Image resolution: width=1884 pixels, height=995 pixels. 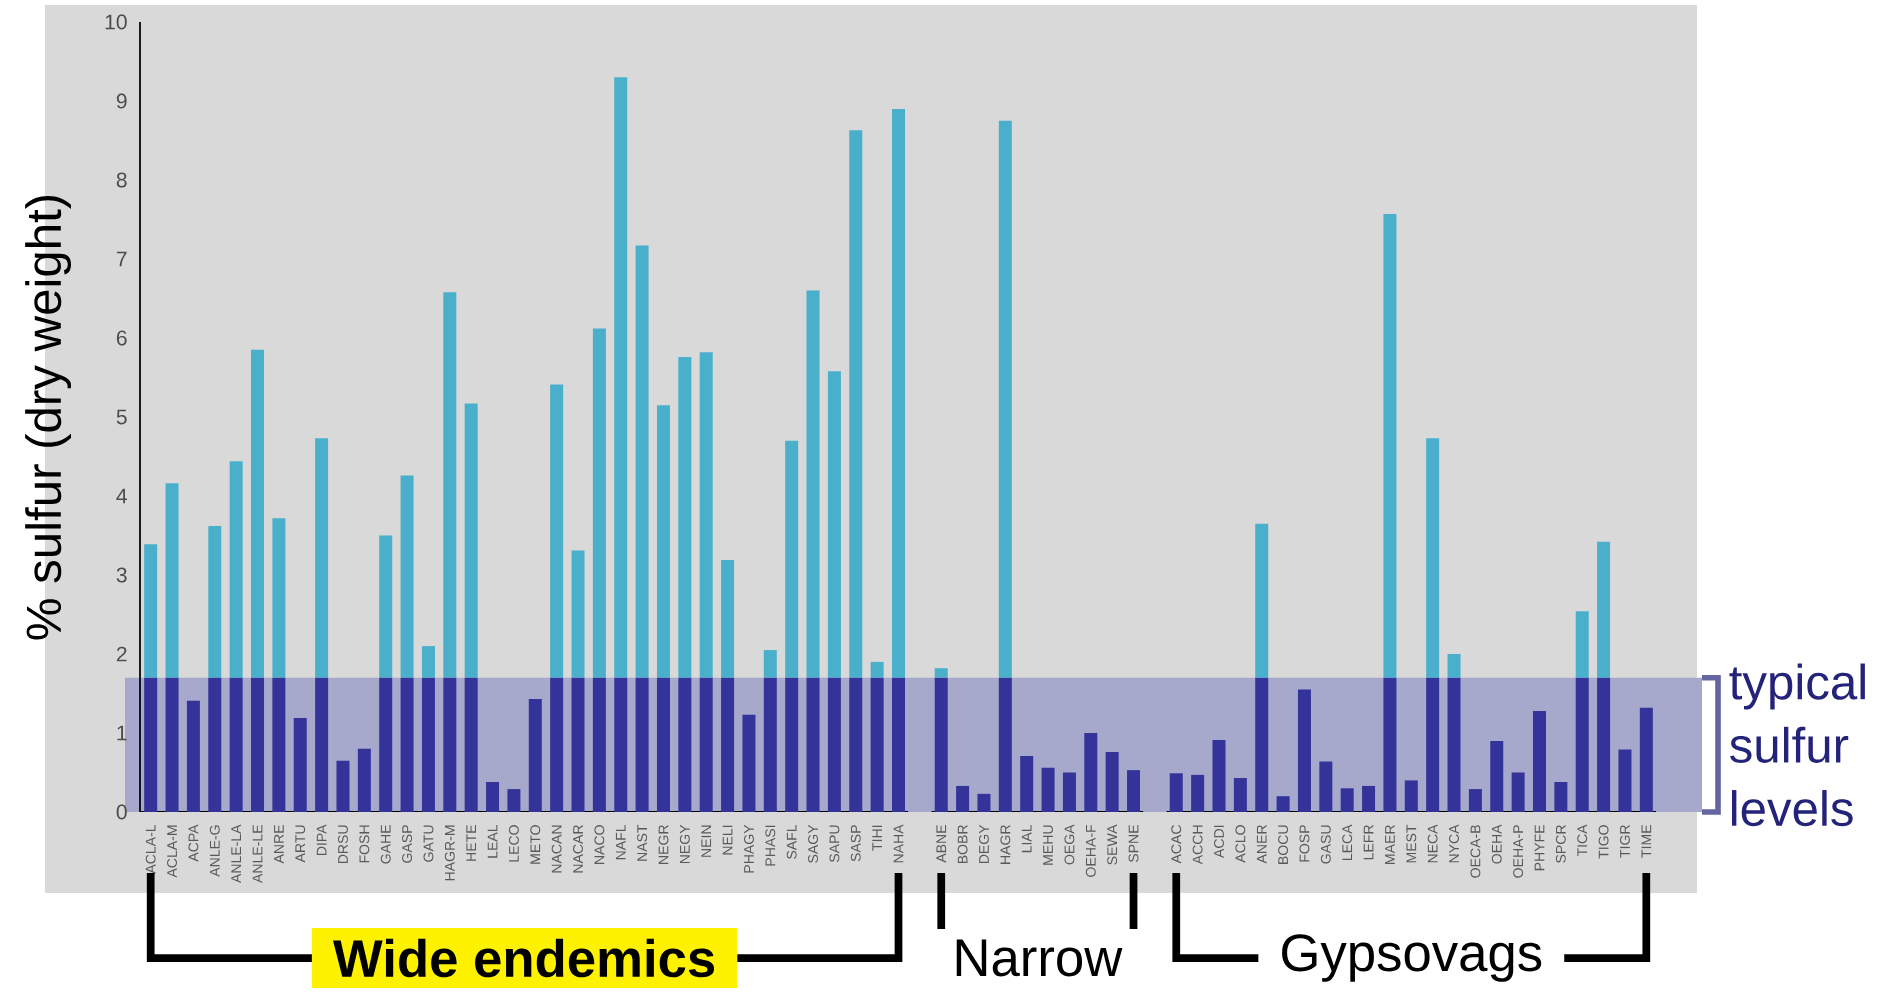 What do you see at coordinates (962, 844) in the screenshot?
I see `x-tick-label: BOBR` at bounding box center [962, 844].